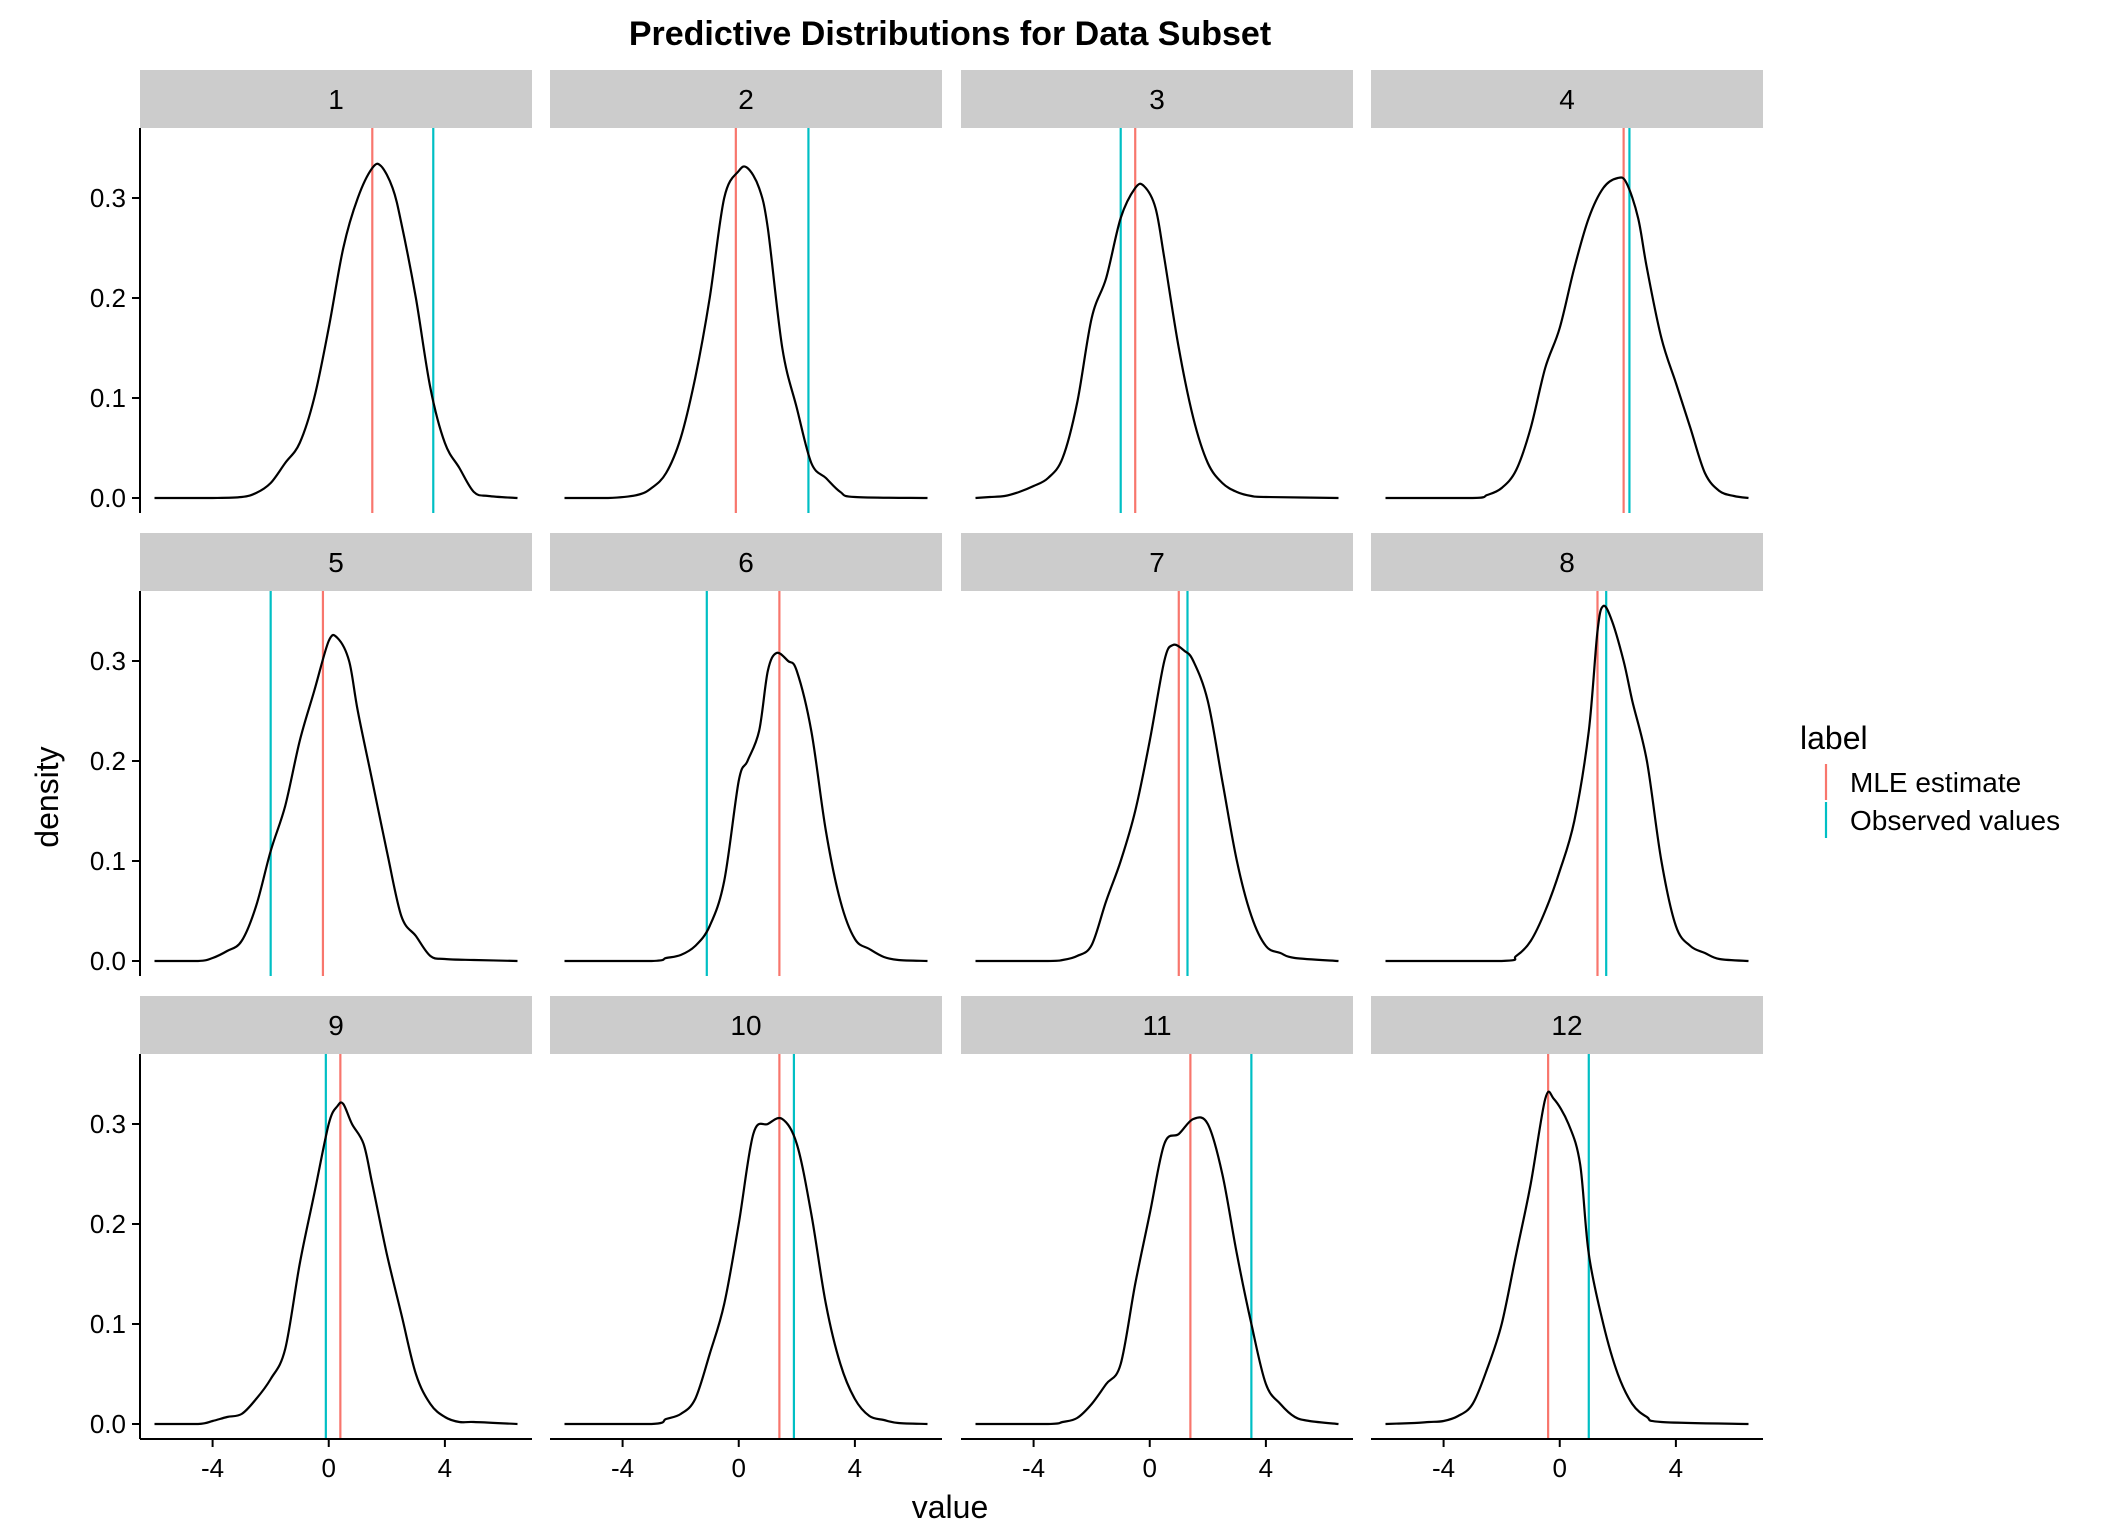  I want to click on facet-panel-1: 1 0.0 0.1 0.2 0.3, so click(311, 291).